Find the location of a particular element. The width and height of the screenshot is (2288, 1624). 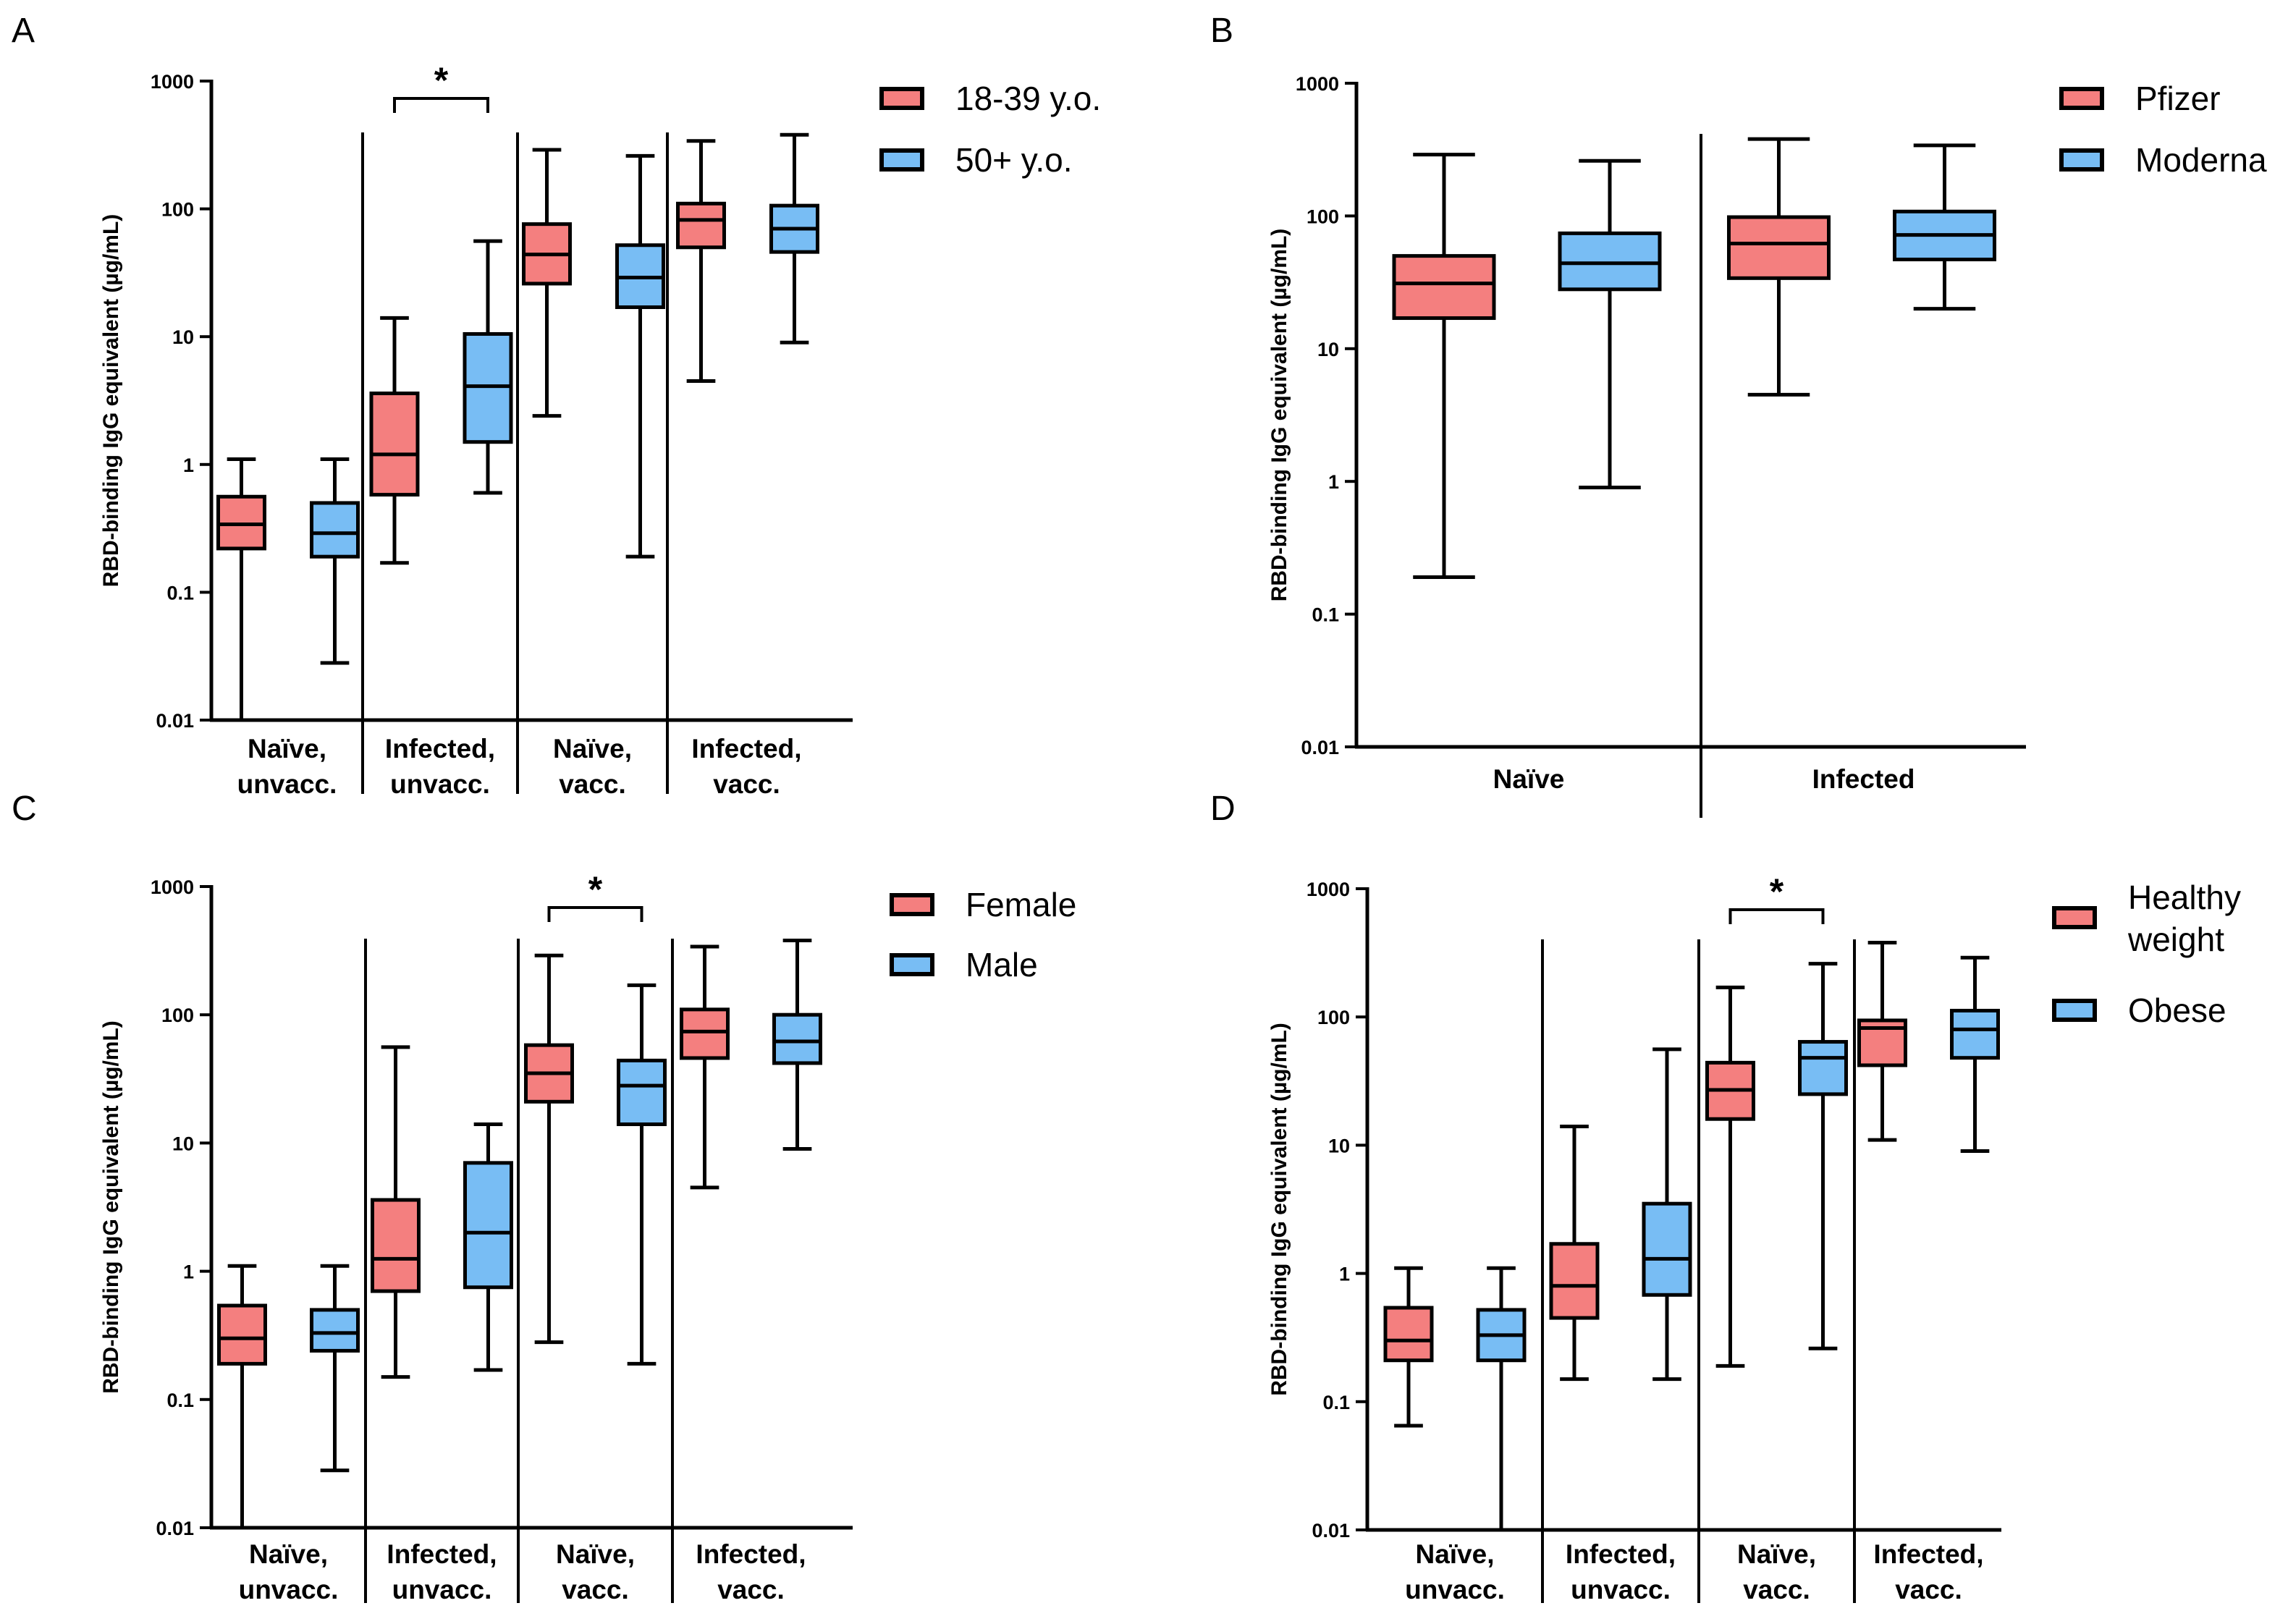

panel-c-y-tick-label: 1000 is located at coordinates (172, 887).